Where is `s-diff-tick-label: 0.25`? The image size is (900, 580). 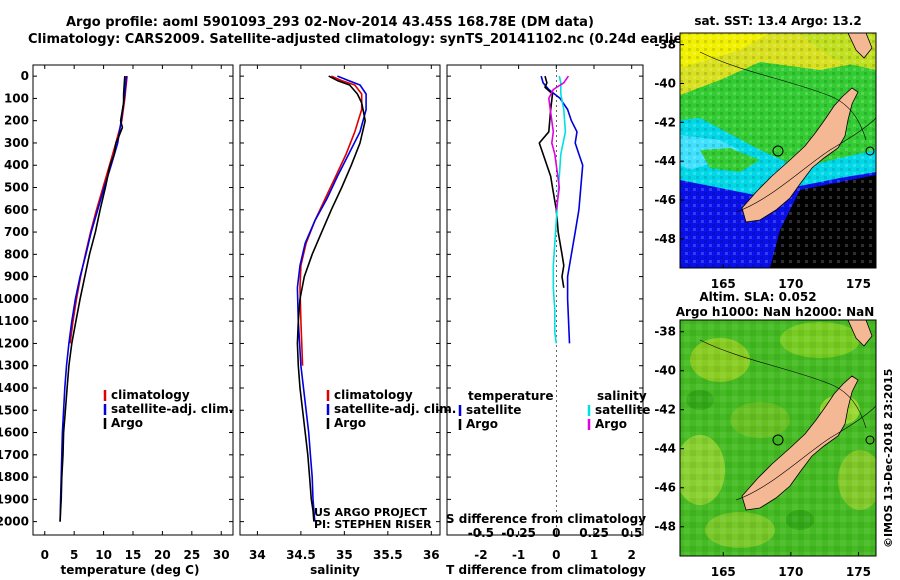
s-diff-tick-label: 0.25 is located at coordinates (594, 533).